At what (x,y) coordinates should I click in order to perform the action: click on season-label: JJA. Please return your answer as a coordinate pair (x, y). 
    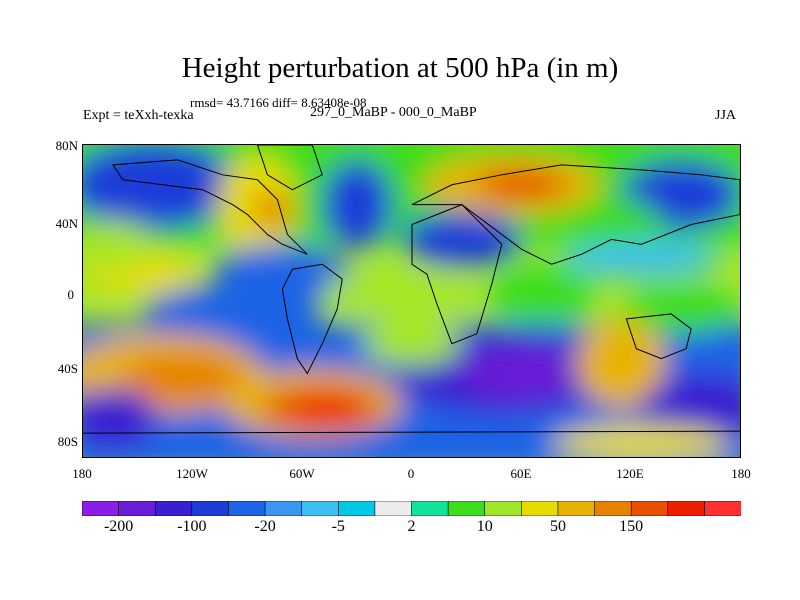
    Looking at the image, I should click on (726, 115).